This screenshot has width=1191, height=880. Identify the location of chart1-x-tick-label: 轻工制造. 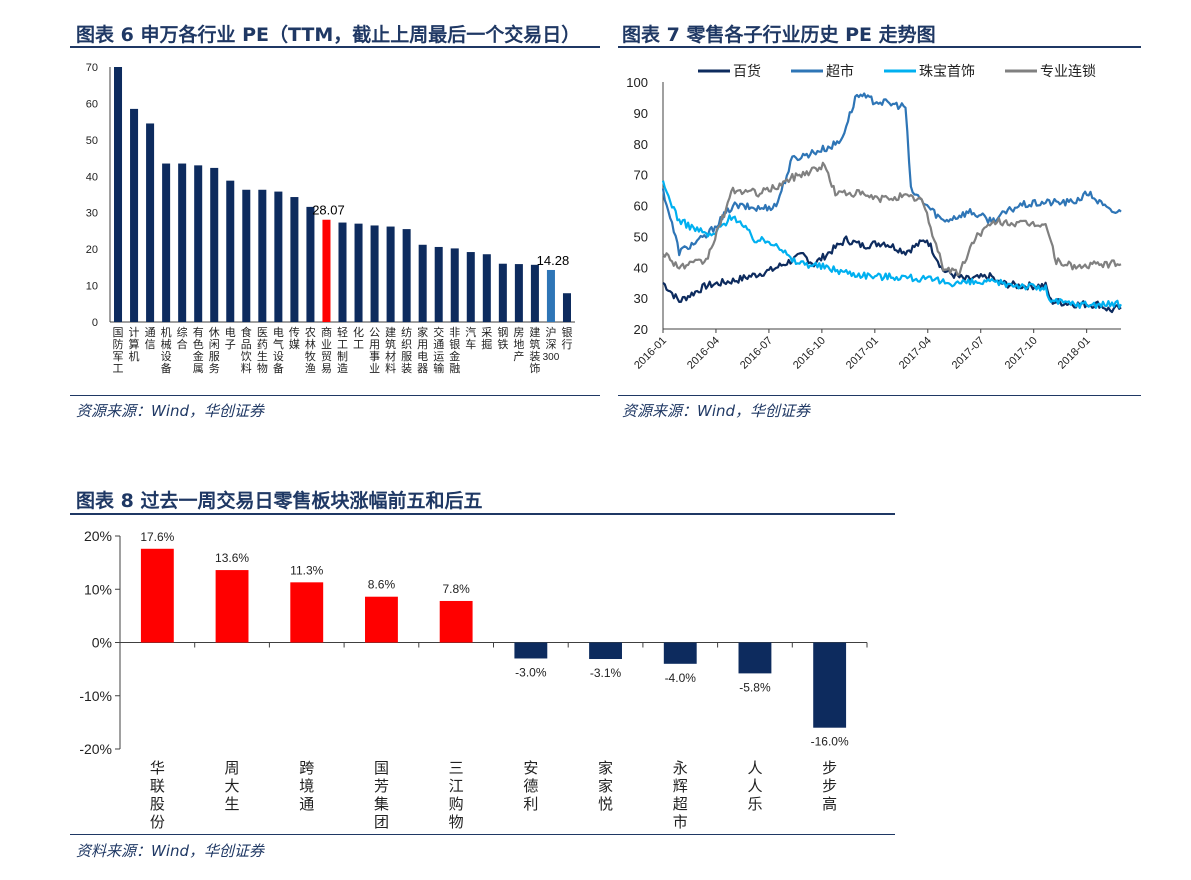
(342, 350).